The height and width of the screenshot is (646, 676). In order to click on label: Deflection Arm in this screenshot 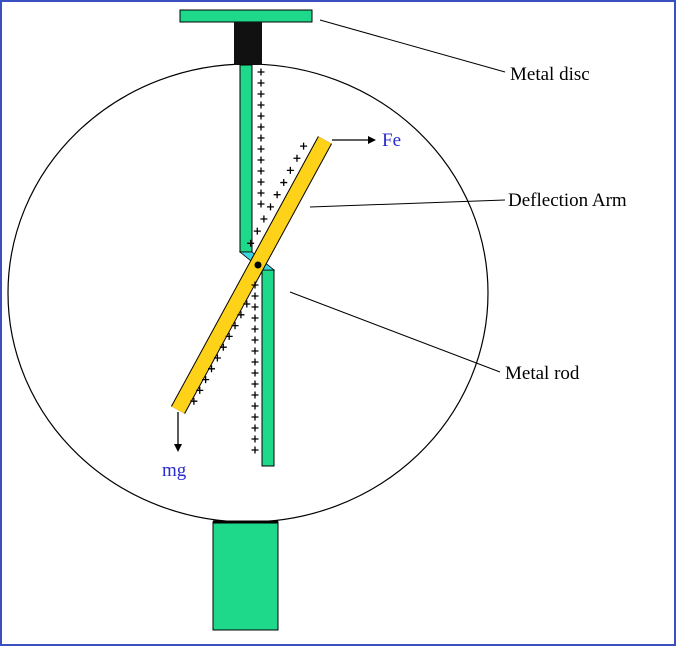, I will do `click(567, 200)`.